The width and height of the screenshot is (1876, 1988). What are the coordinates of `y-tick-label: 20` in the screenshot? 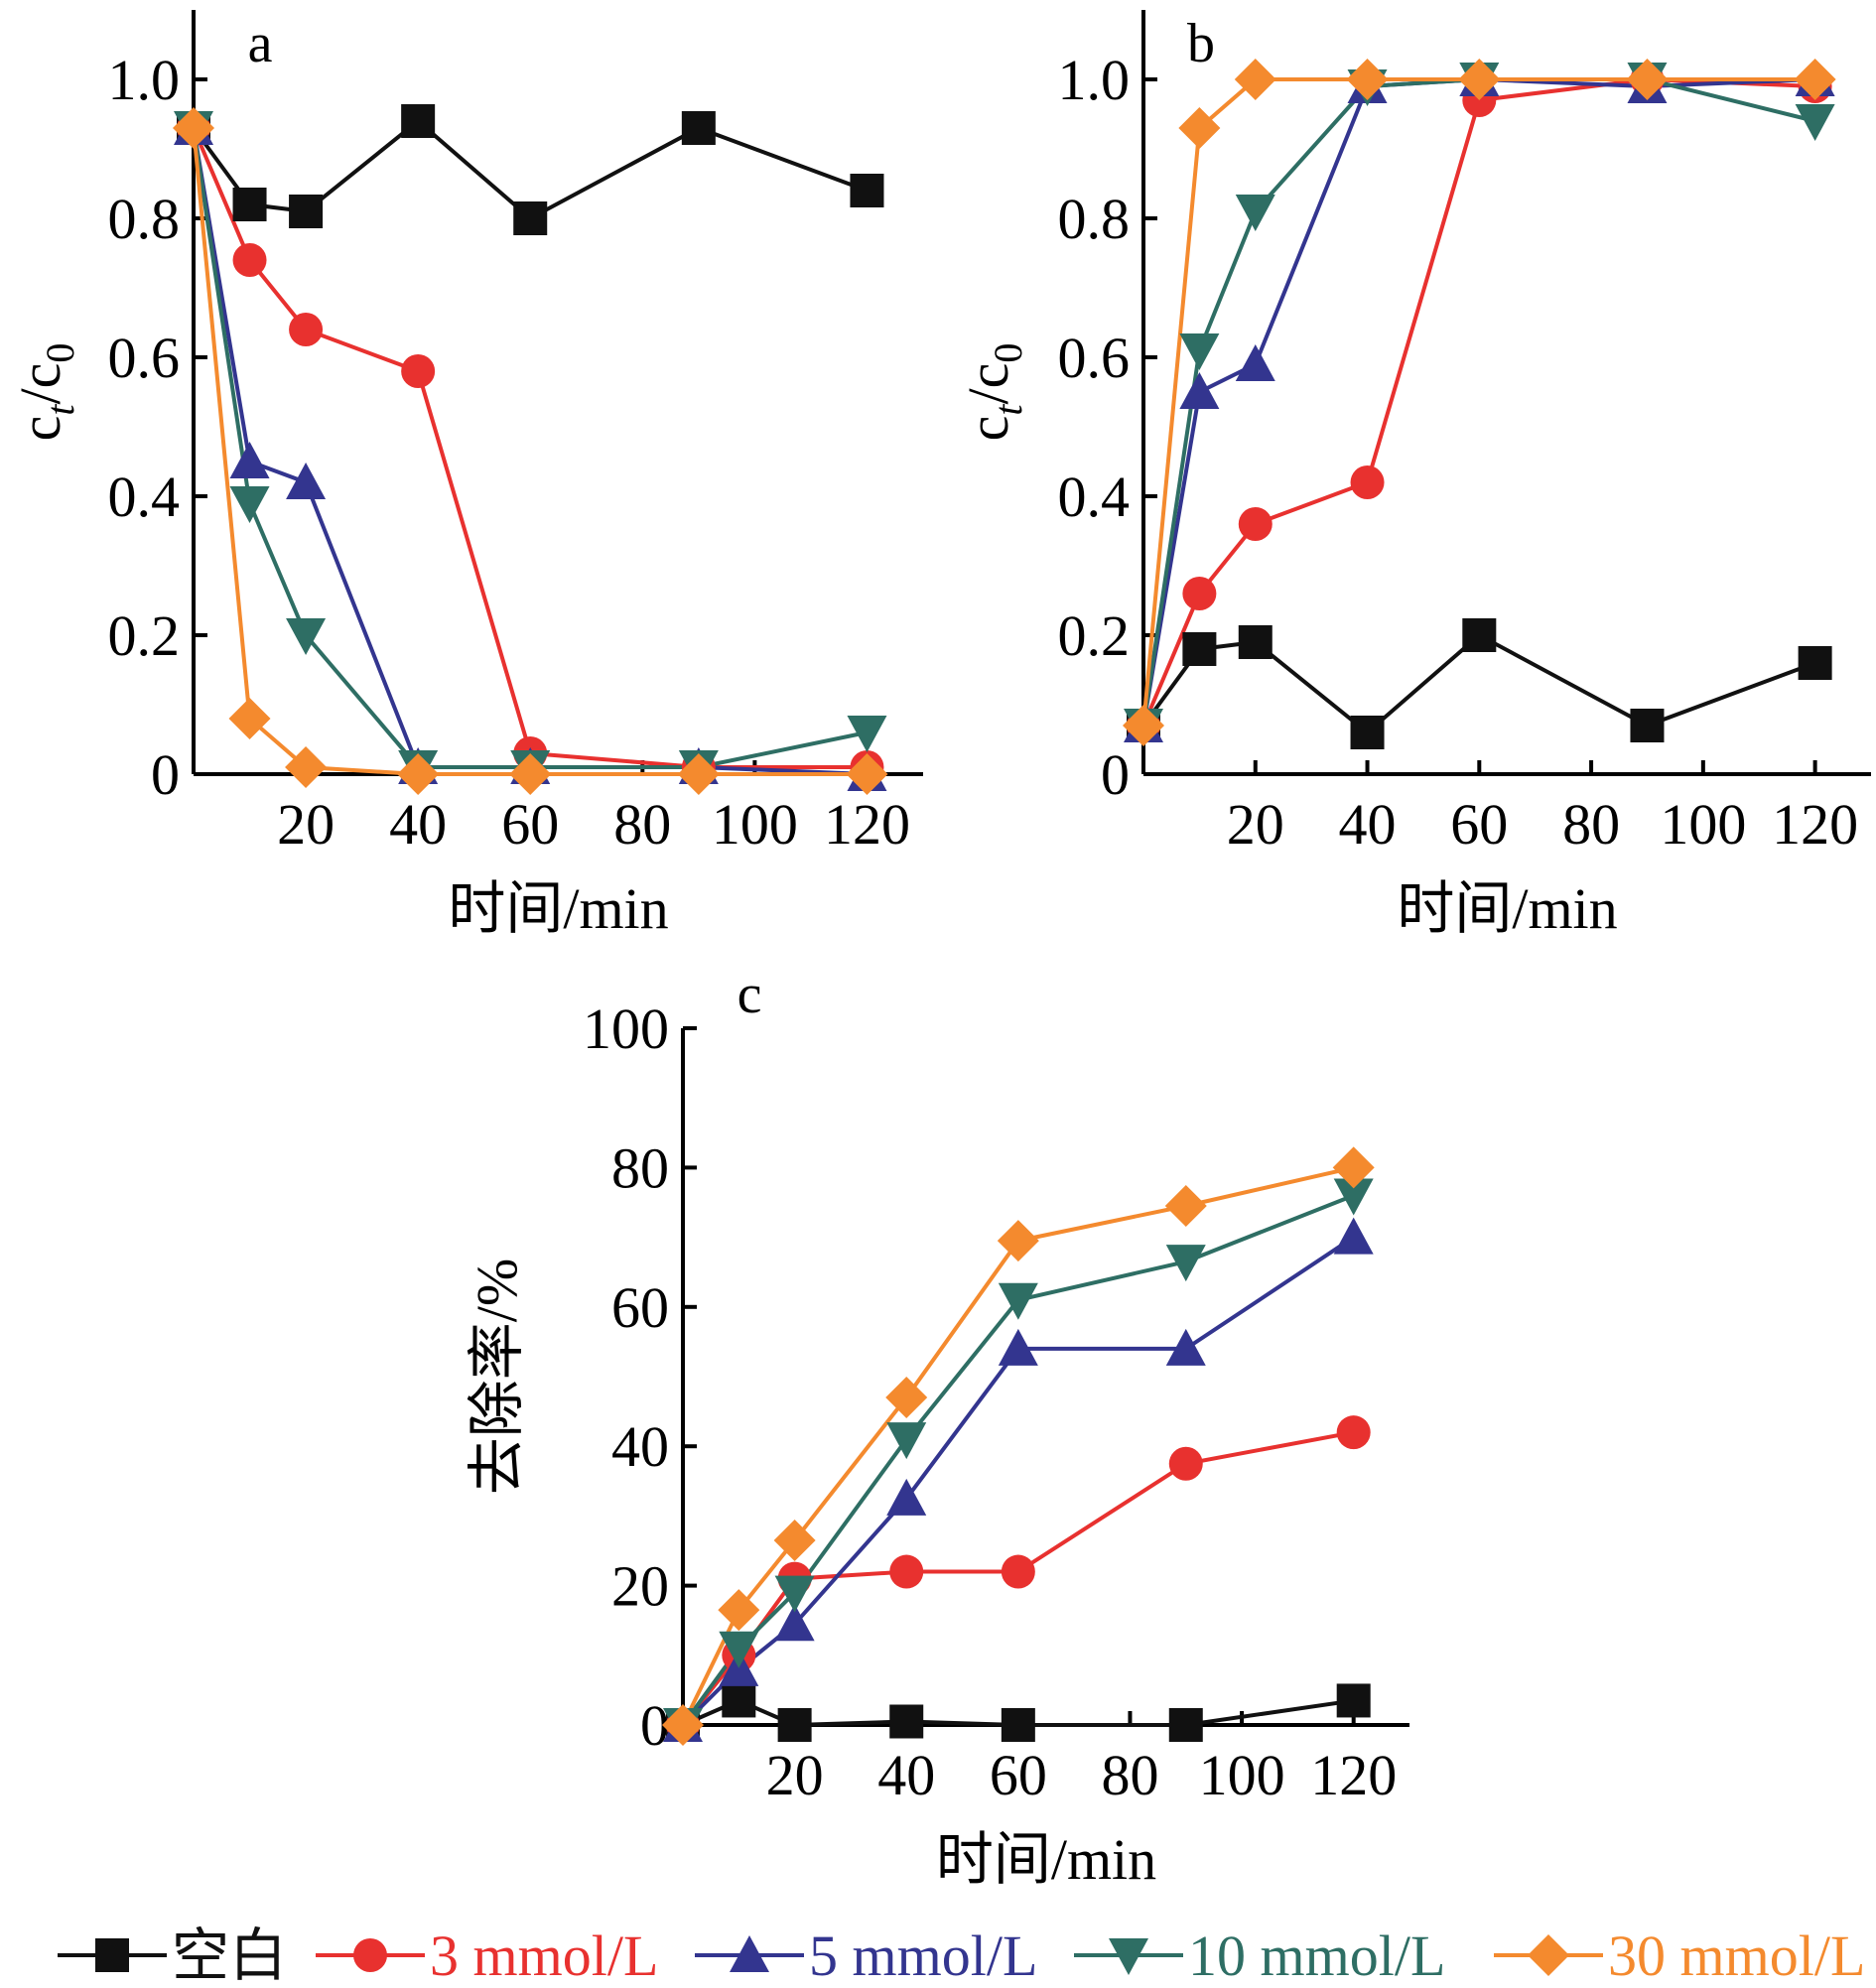 It's located at (640, 1586).